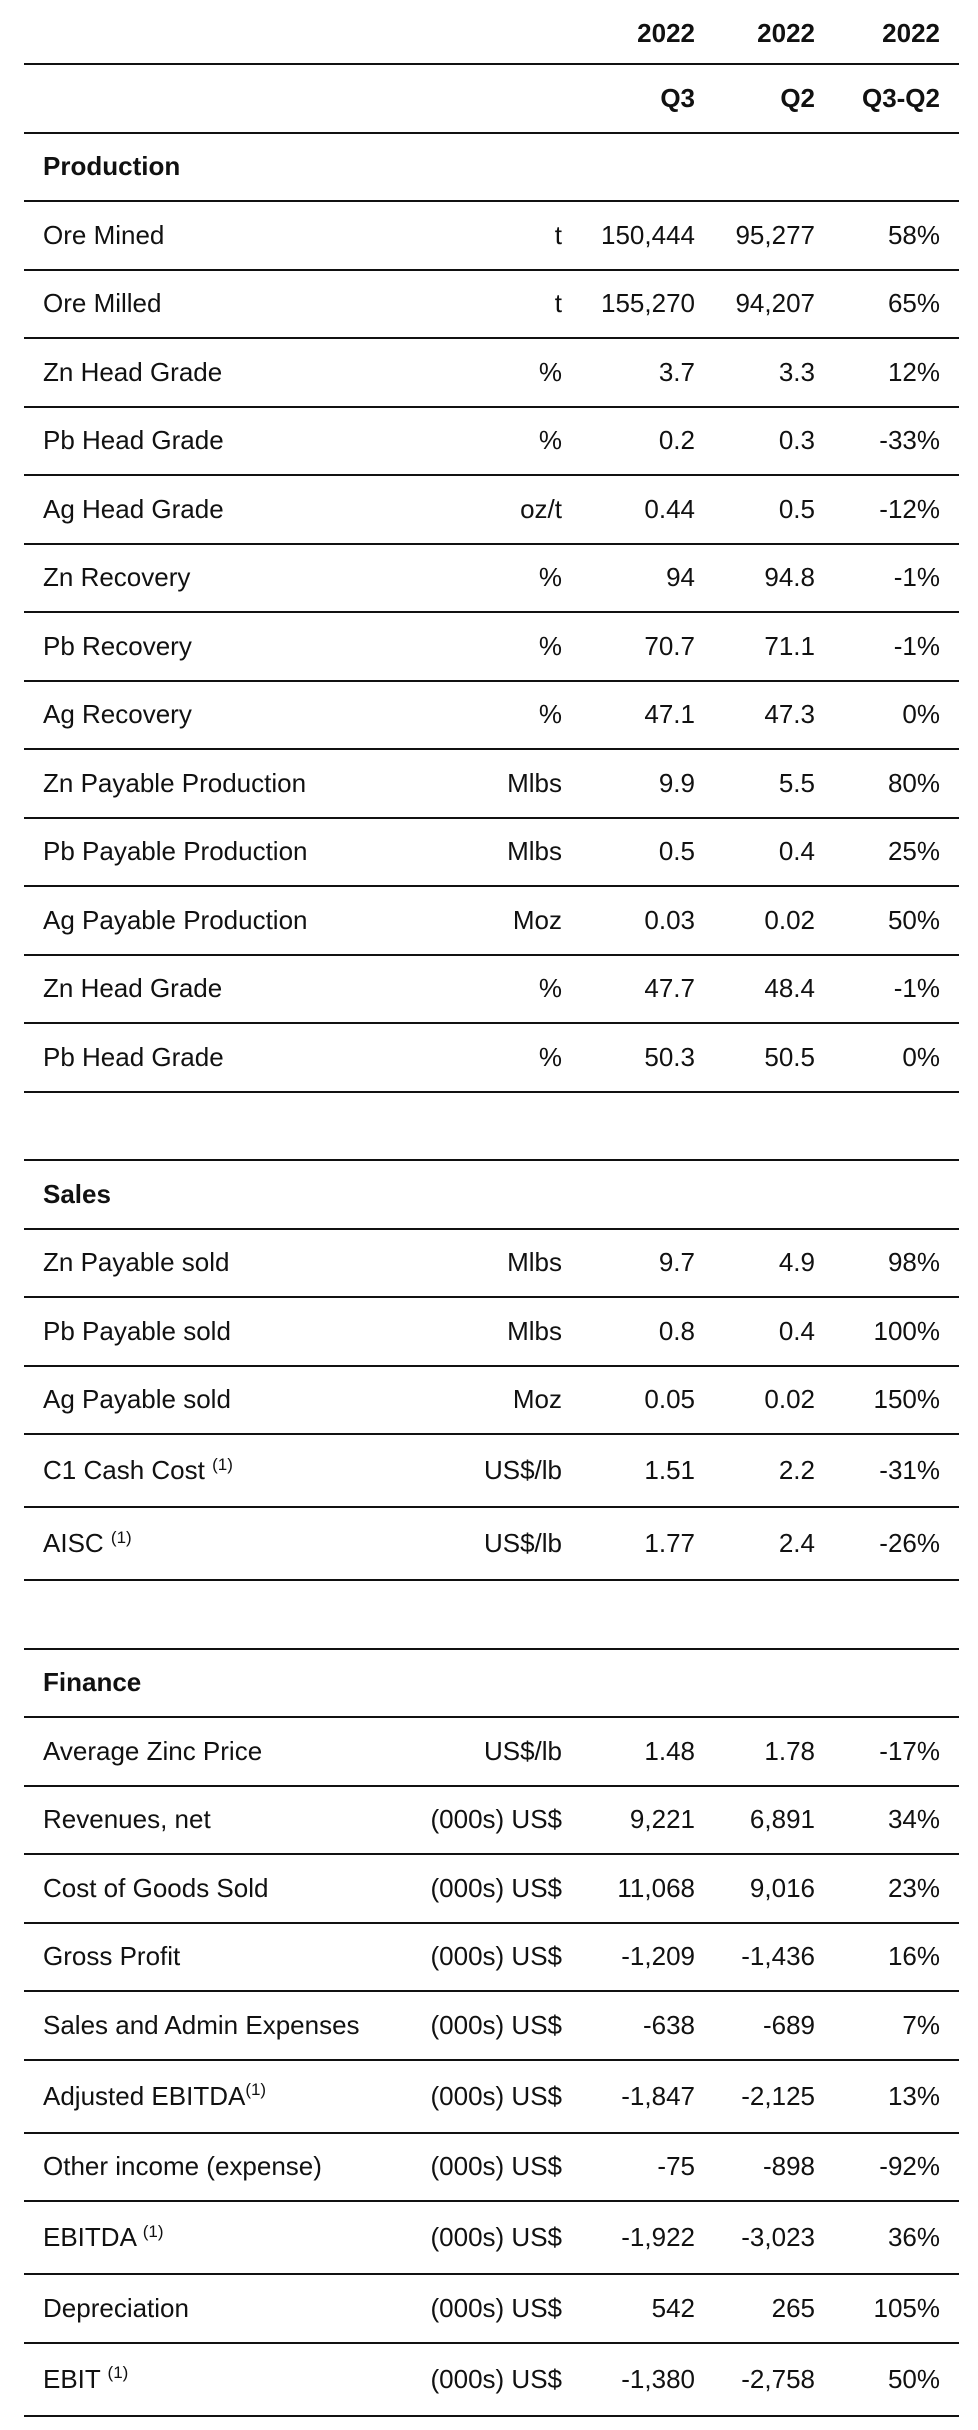 This screenshot has width=978, height=2430. What do you see at coordinates (789, 645) in the screenshot?
I see `row-value-q2: 71.1` at bounding box center [789, 645].